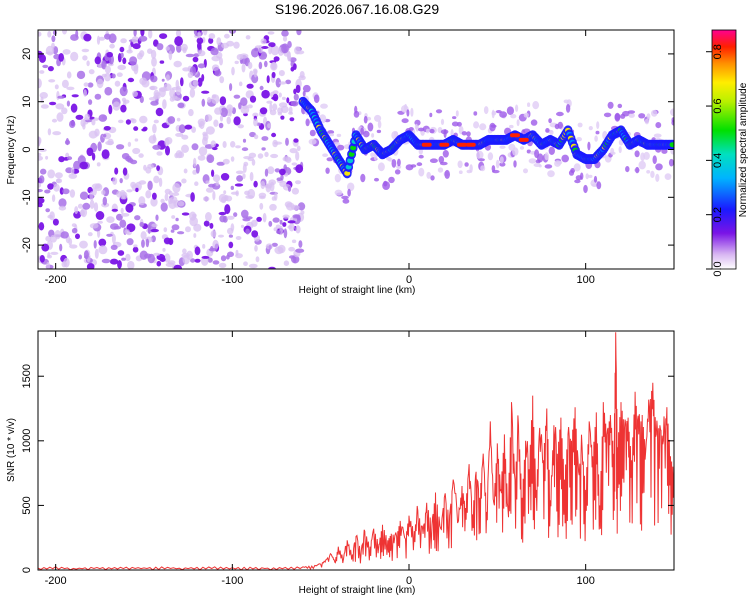 The height and width of the screenshot is (600, 750). What do you see at coordinates (350, 161) in the screenshot?
I see `ridge-core-blob` at bounding box center [350, 161].